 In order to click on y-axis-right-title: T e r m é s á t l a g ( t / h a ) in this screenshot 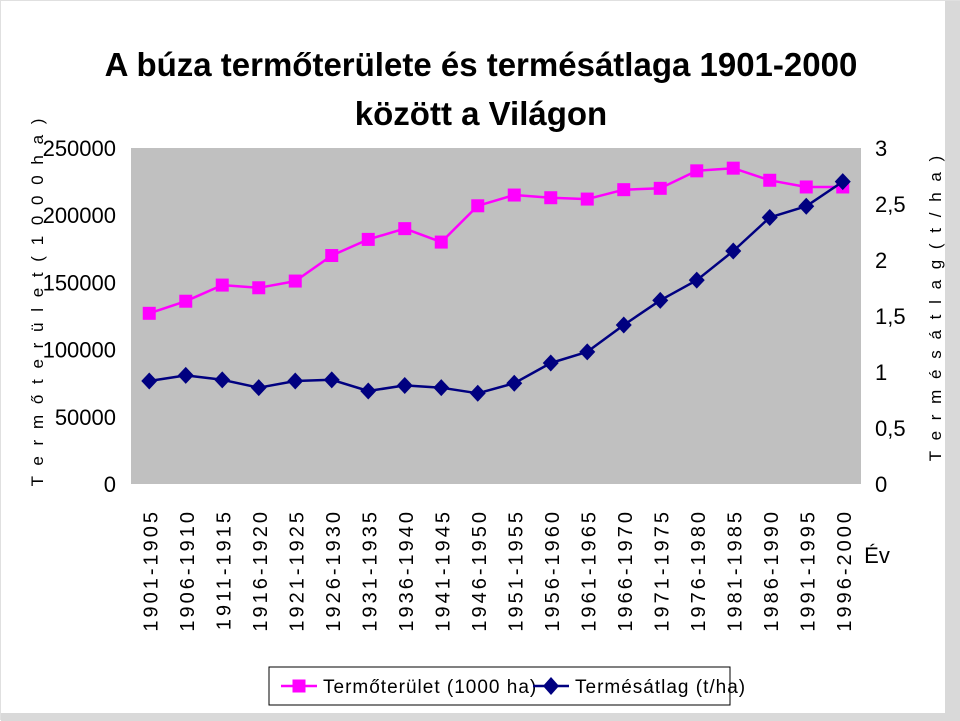, I will do `click(935, 307)`.